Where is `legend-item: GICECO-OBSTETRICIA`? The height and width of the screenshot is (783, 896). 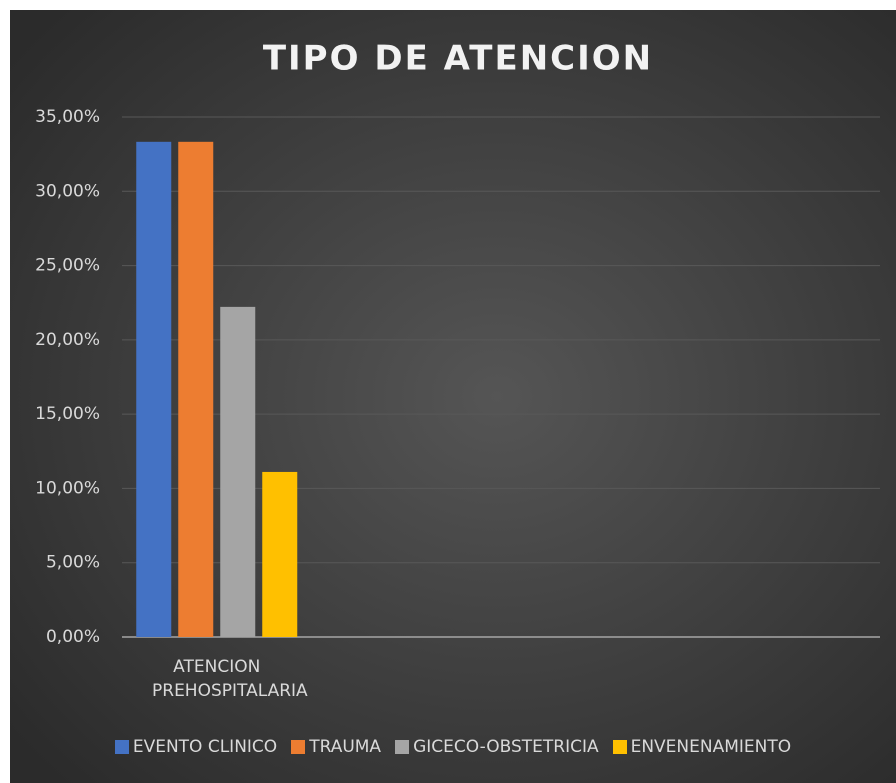
legend-item: GICECO-OBSTETRICIA is located at coordinates (497, 747).